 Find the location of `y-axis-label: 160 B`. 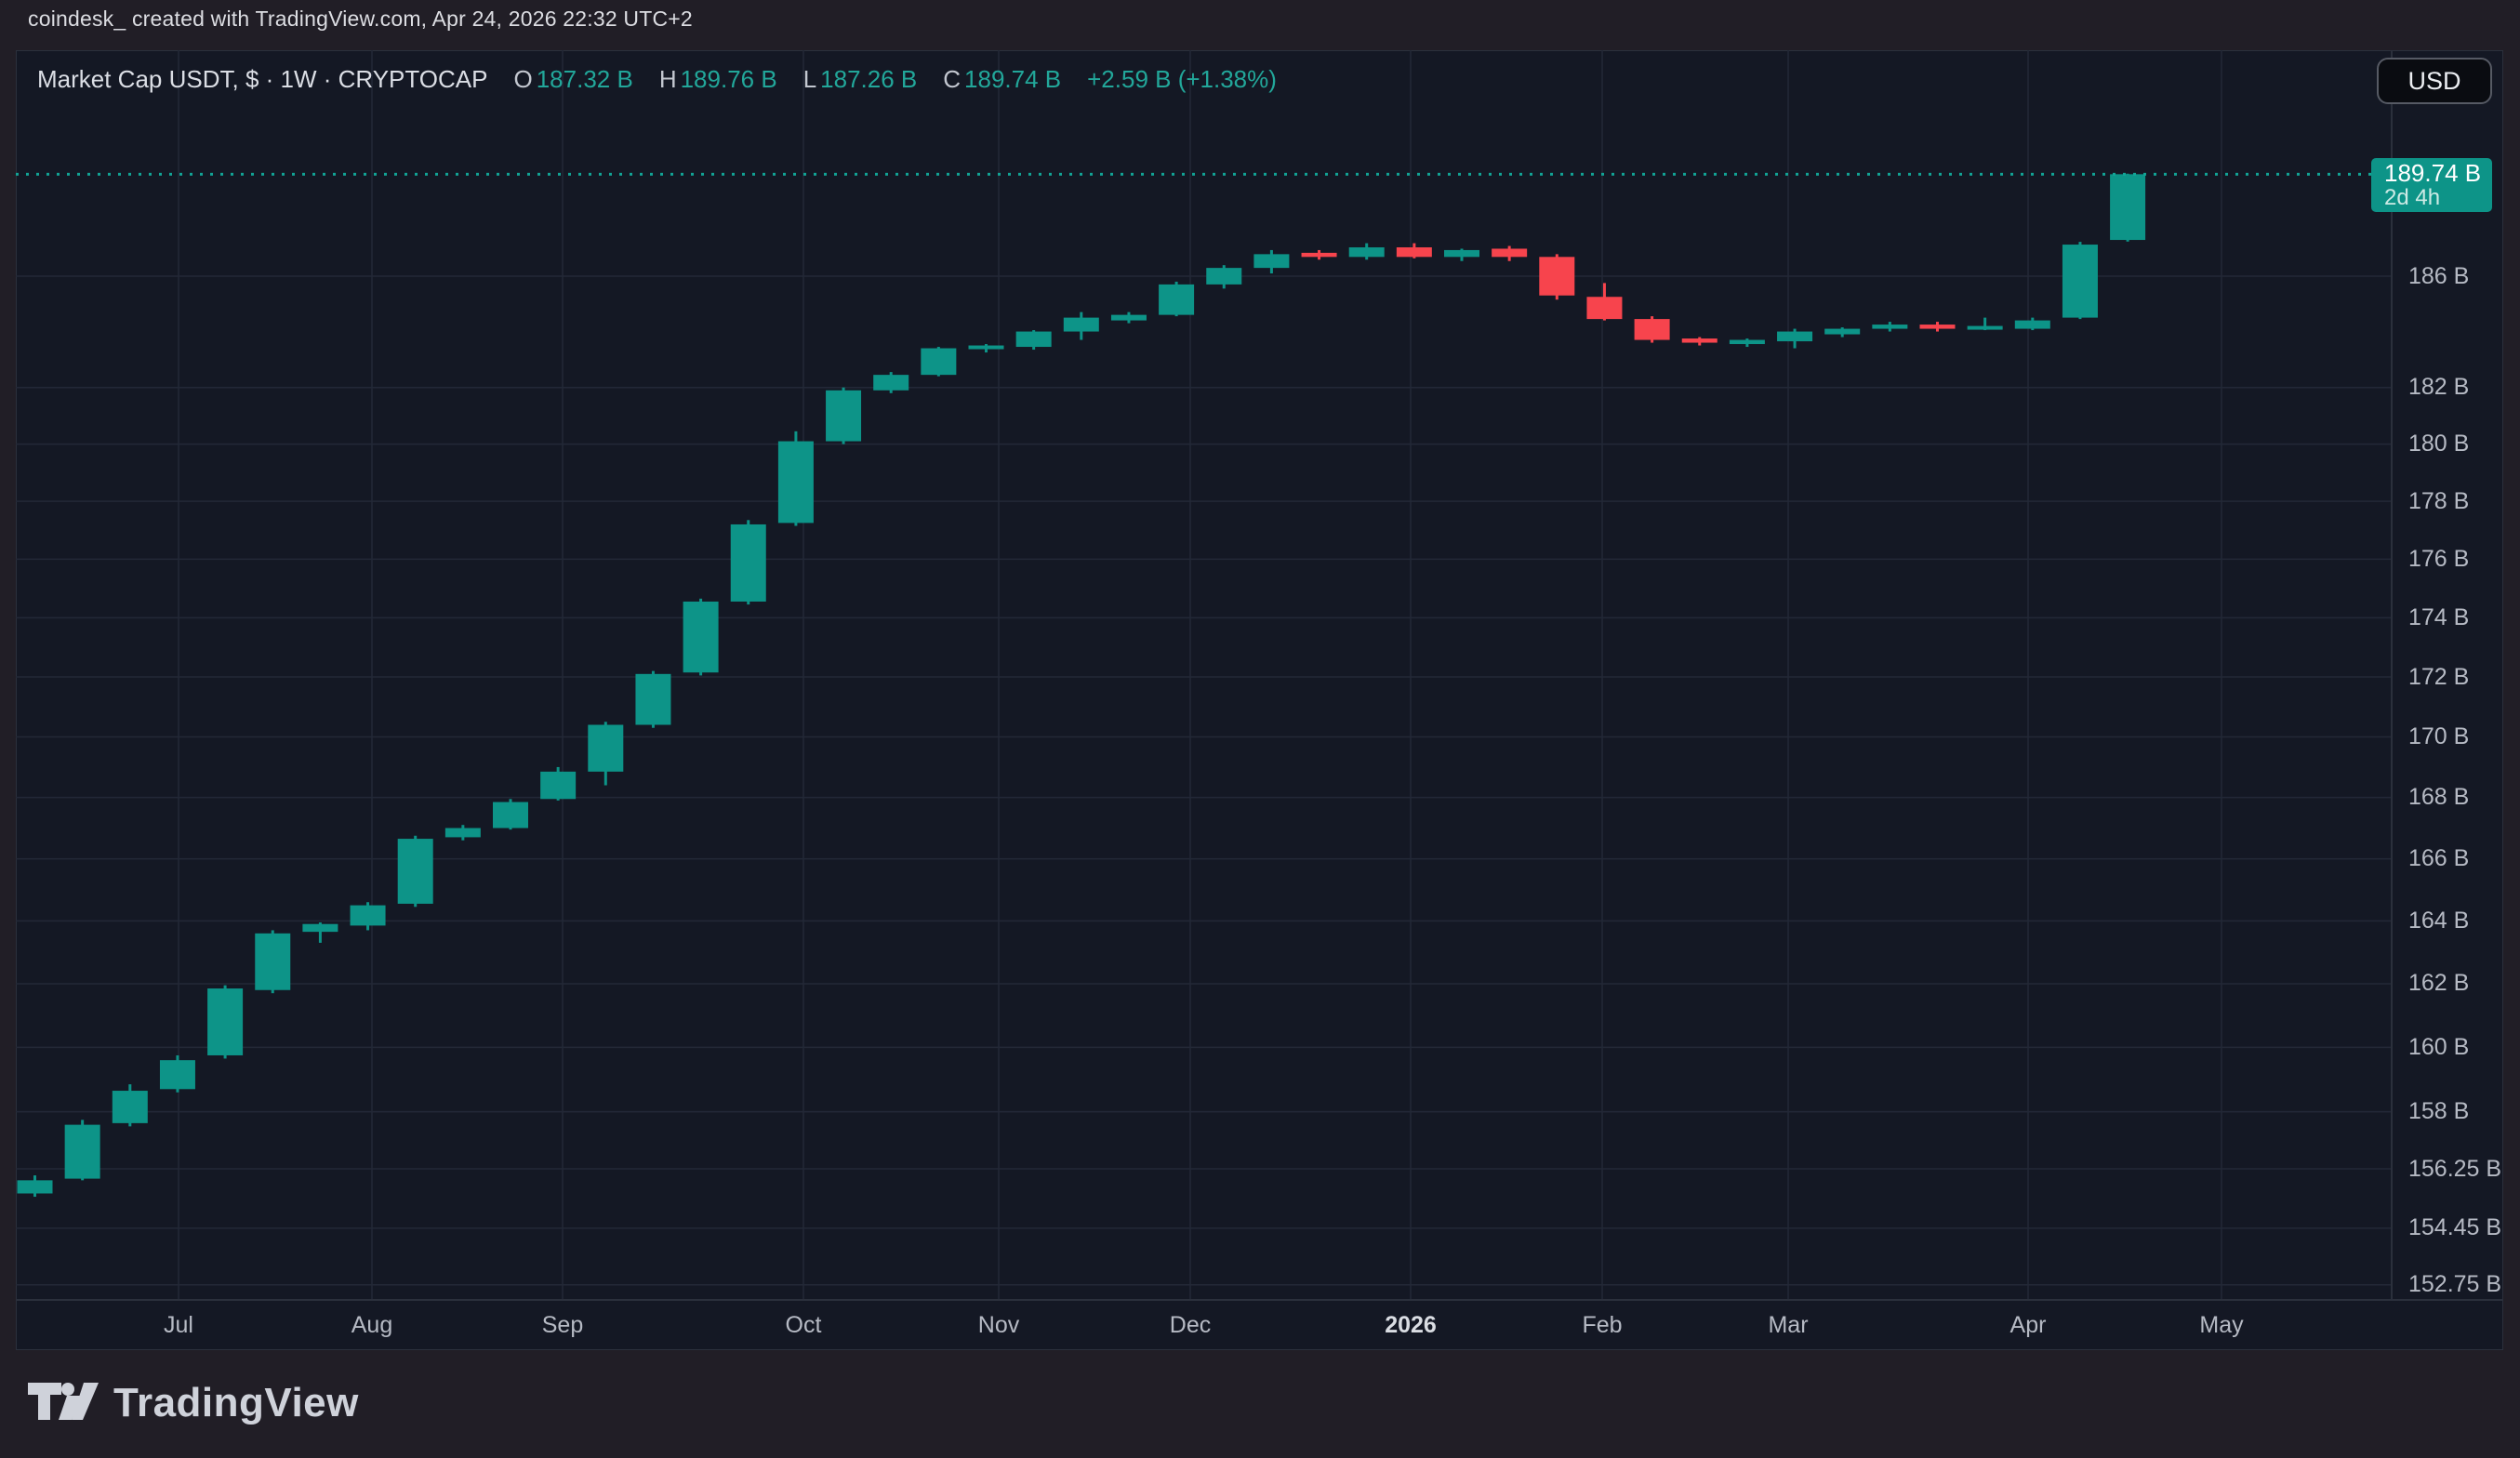

y-axis-label: 160 B is located at coordinates (2439, 1046).